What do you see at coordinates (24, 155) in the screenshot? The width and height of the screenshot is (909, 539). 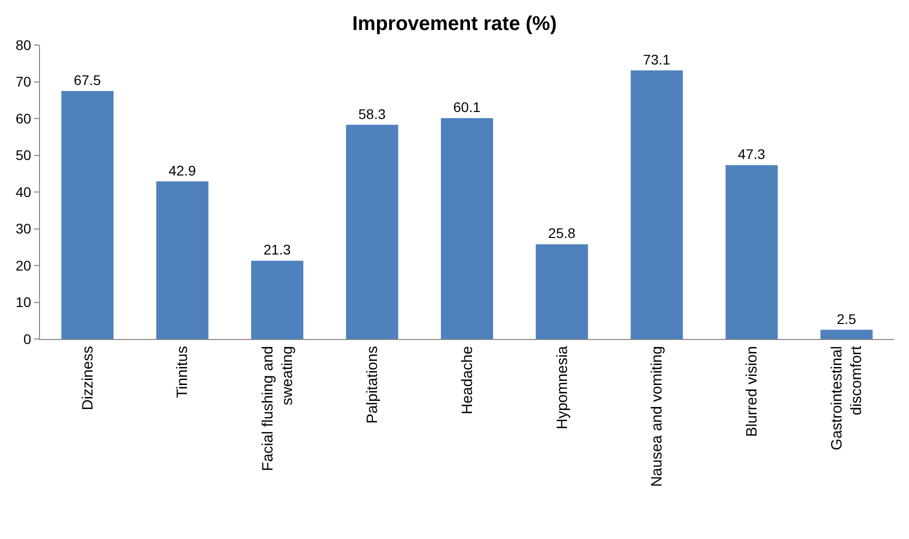 I see `y-tick-label: 50` at bounding box center [24, 155].